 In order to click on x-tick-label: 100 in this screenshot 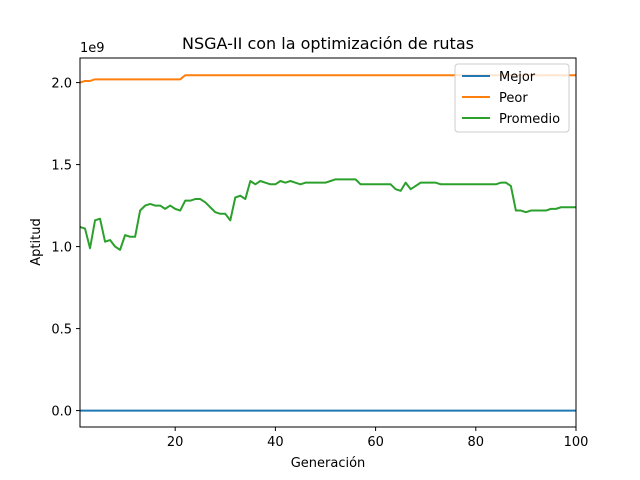, I will do `click(576, 442)`.